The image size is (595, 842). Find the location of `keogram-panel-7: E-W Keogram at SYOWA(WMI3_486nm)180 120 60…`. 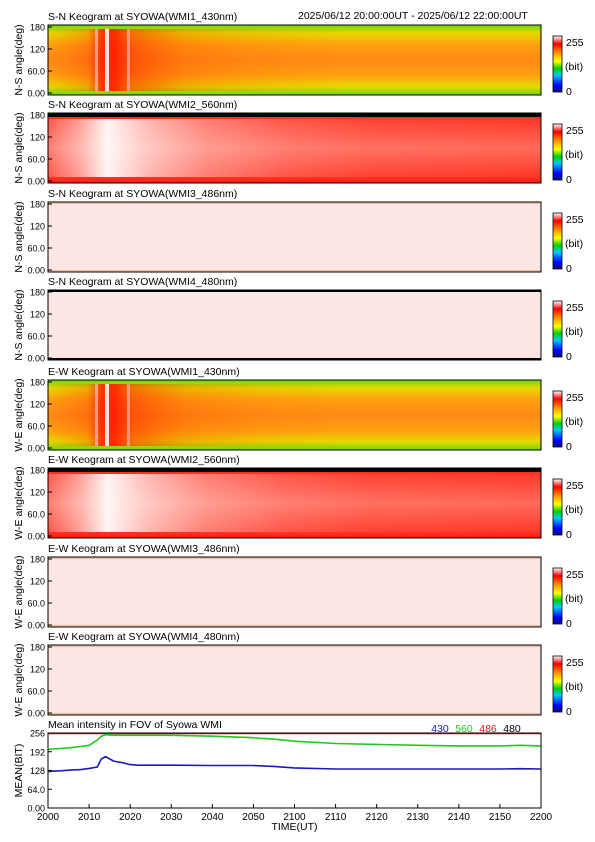

keogram-panel-7: E-W Keogram at SYOWA(WMI3_486nm)180 120 60… is located at coordinates (298, 587).